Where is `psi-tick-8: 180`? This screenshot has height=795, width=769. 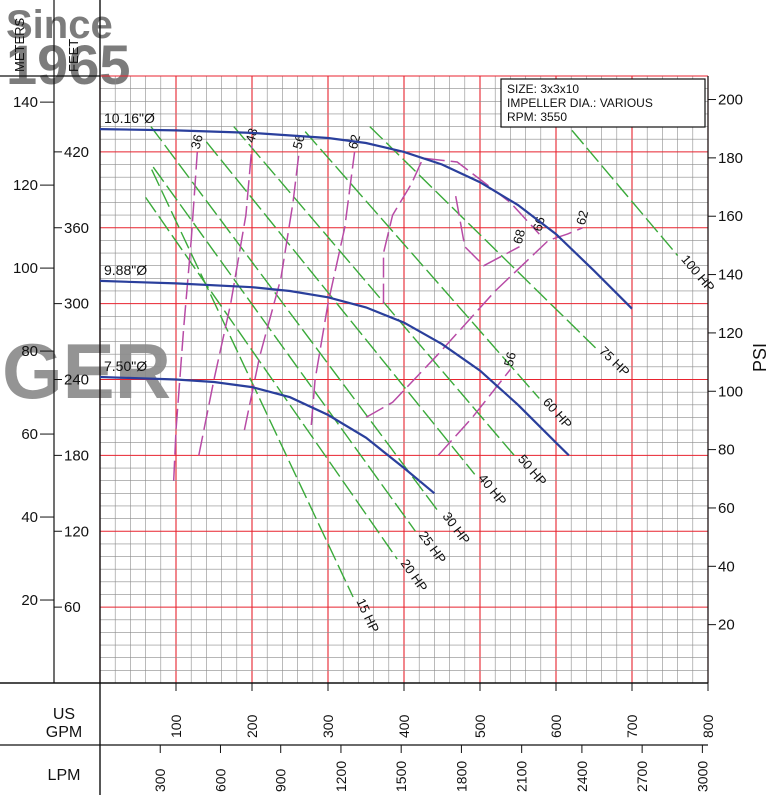 psi-tick-8: 180 is located at coordinates (730, 158).